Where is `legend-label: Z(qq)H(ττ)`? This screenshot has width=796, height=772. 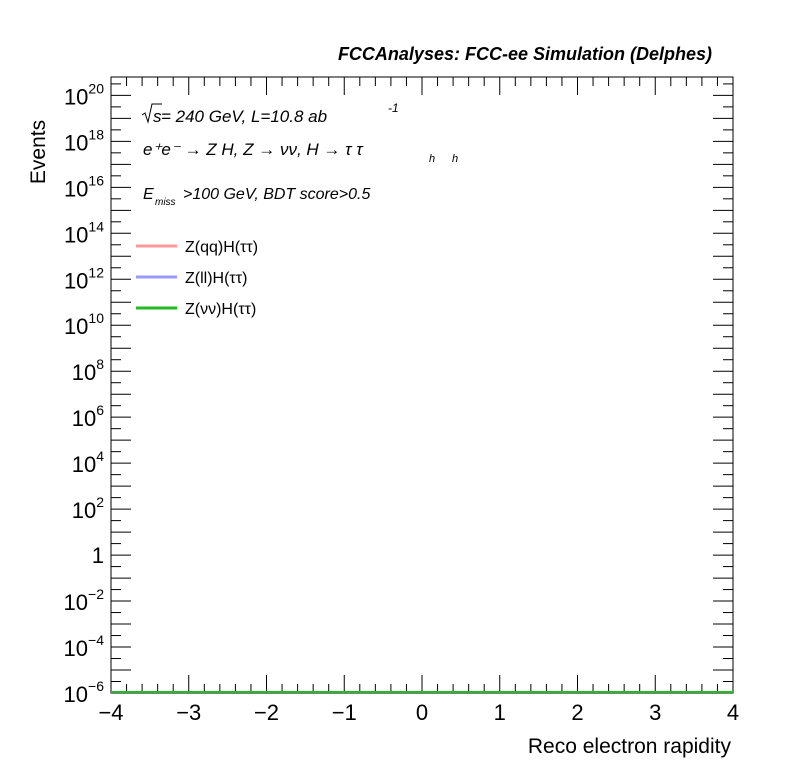 legend-label: Z(qq)H(ττ) is located at coordinates (221, 247).